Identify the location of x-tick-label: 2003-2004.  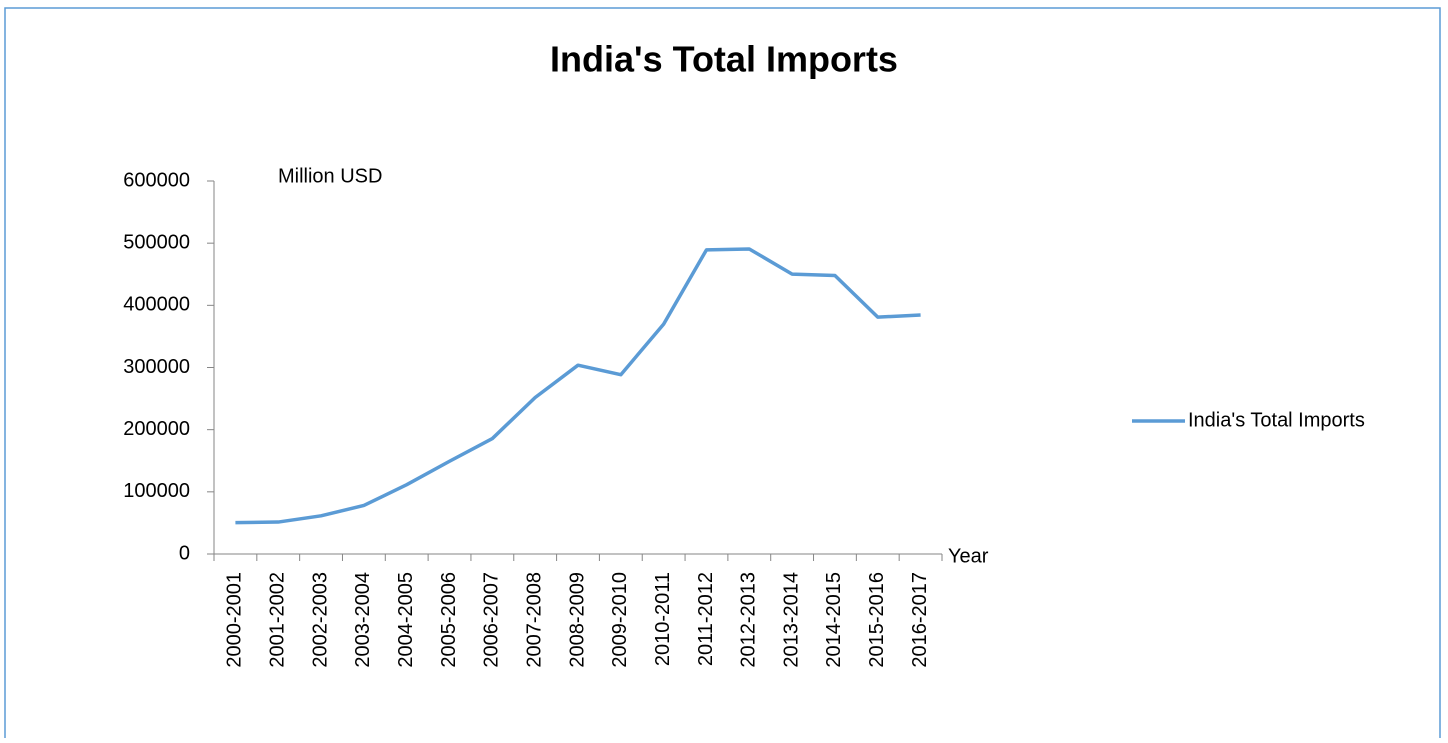
(363, 620).